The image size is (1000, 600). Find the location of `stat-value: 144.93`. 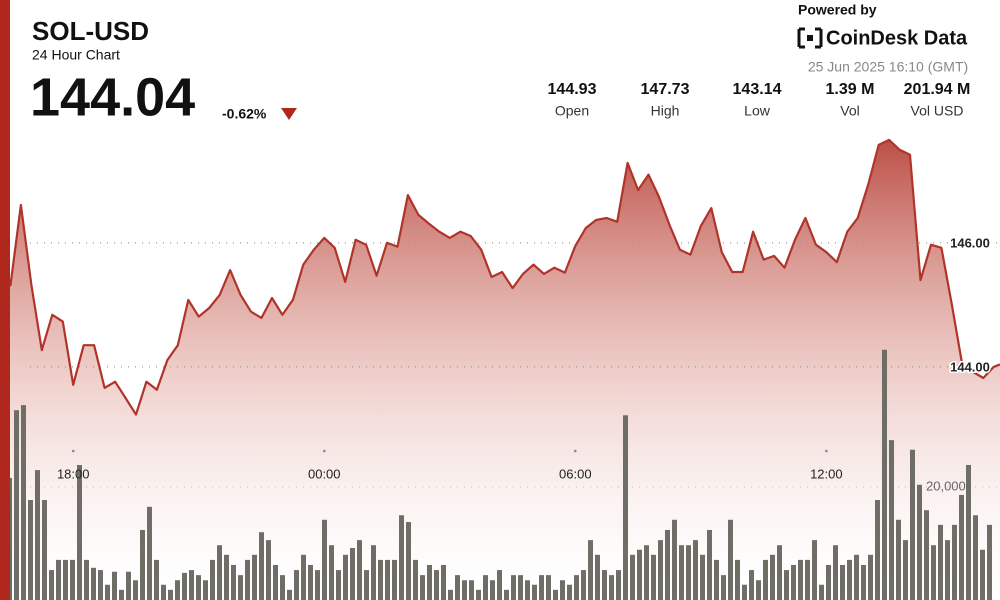

stat-value: 144.93 is located at coordinates (572, 89).